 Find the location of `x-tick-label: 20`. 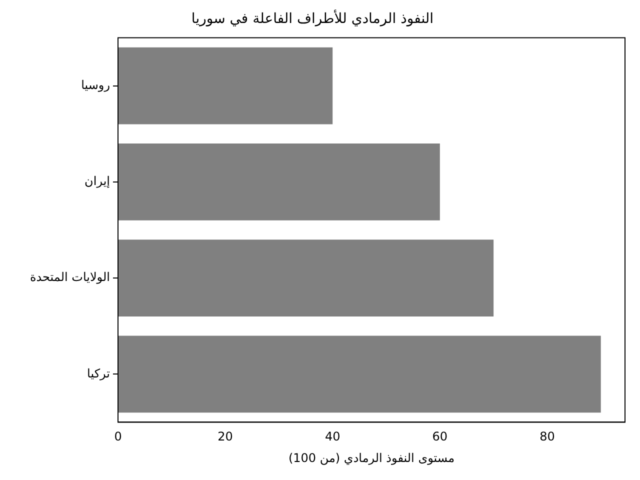

x-tick-label: 20 is located at coordinates (225, 437).